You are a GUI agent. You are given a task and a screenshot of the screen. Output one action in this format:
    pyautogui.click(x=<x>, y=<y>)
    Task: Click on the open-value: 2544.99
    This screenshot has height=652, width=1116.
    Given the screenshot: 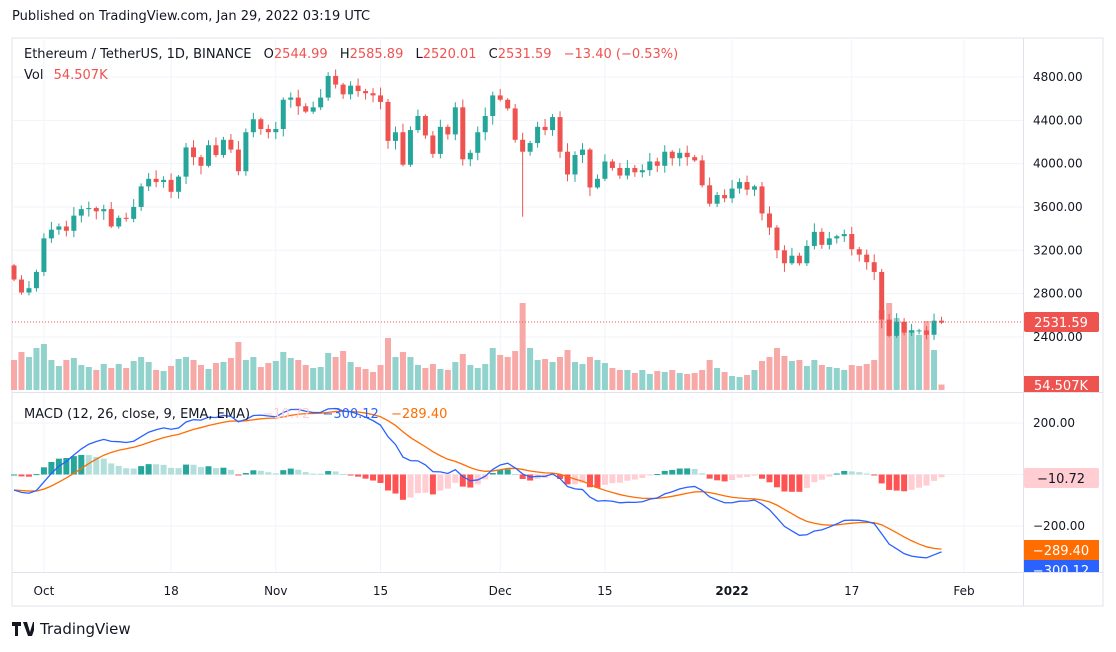 What is the action you would take?
    pyautogui.click(x=301, y=54)
    